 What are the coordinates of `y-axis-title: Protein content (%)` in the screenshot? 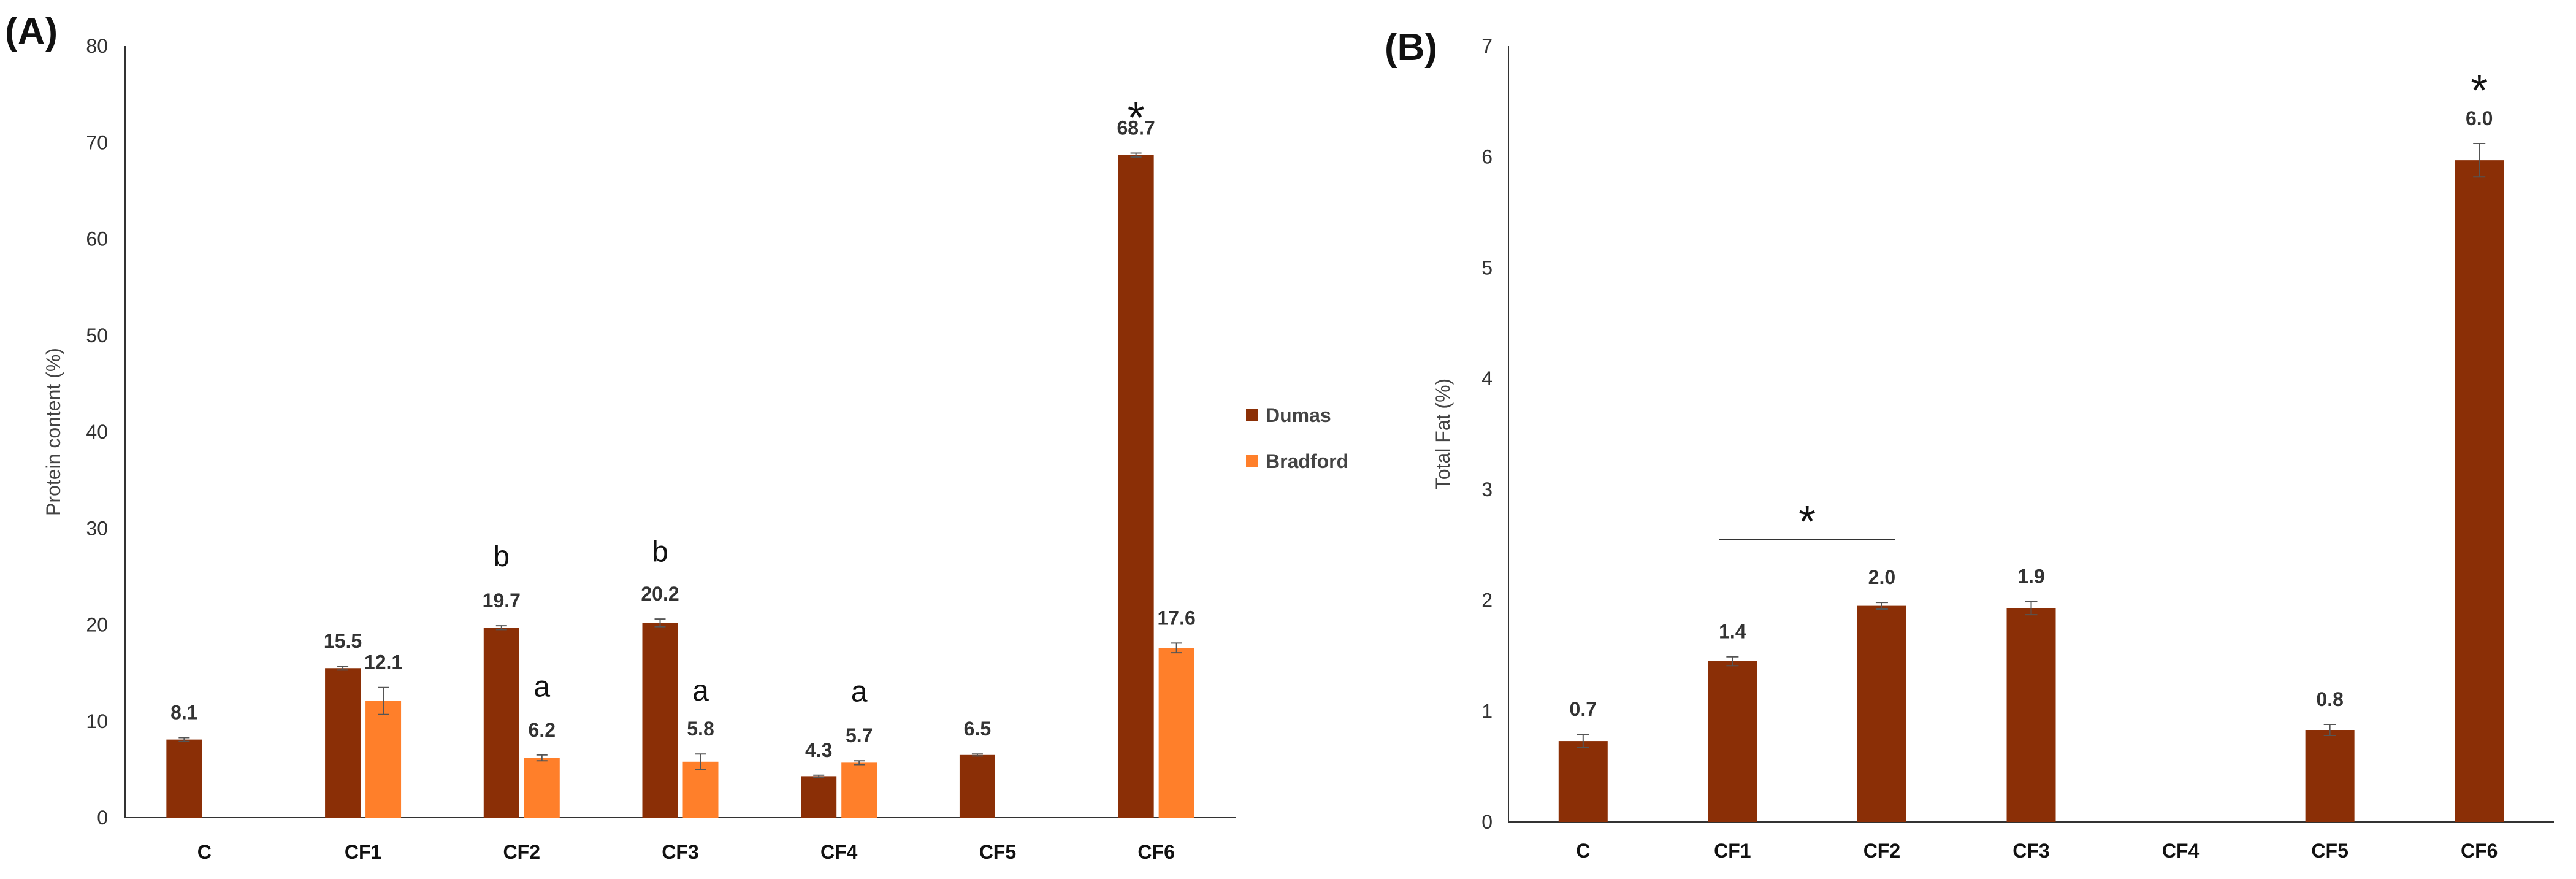 It's located at (53, 432).